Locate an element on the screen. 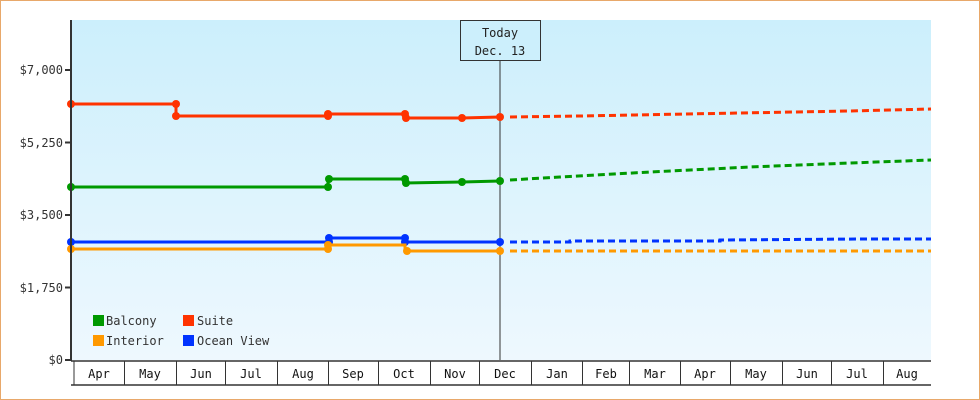 The width and height of the screenshot is (980, 400). series-interior is located at coordinates (499, 248).